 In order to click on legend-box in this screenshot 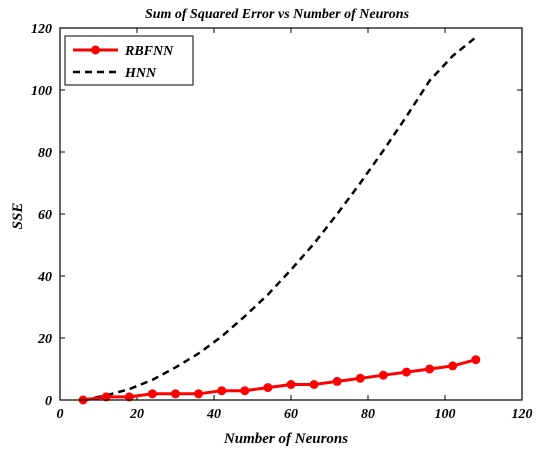, I will do `click(129, 60)`.